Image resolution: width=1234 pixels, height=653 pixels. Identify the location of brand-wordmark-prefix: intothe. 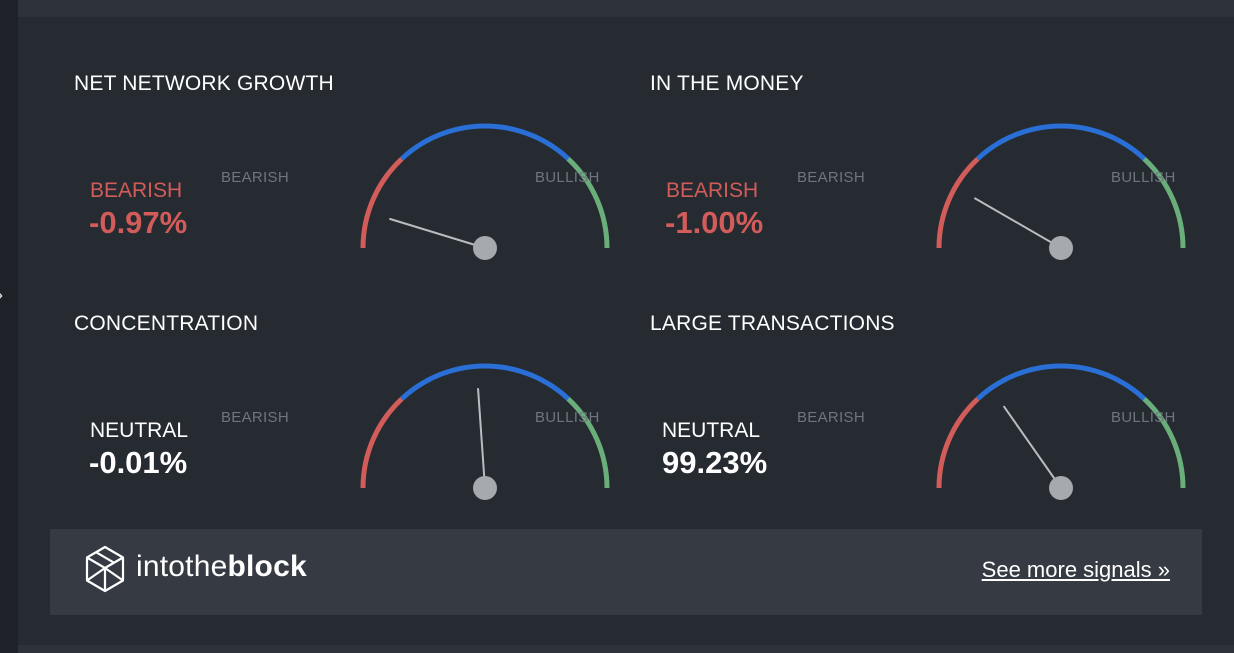
(182, 566).